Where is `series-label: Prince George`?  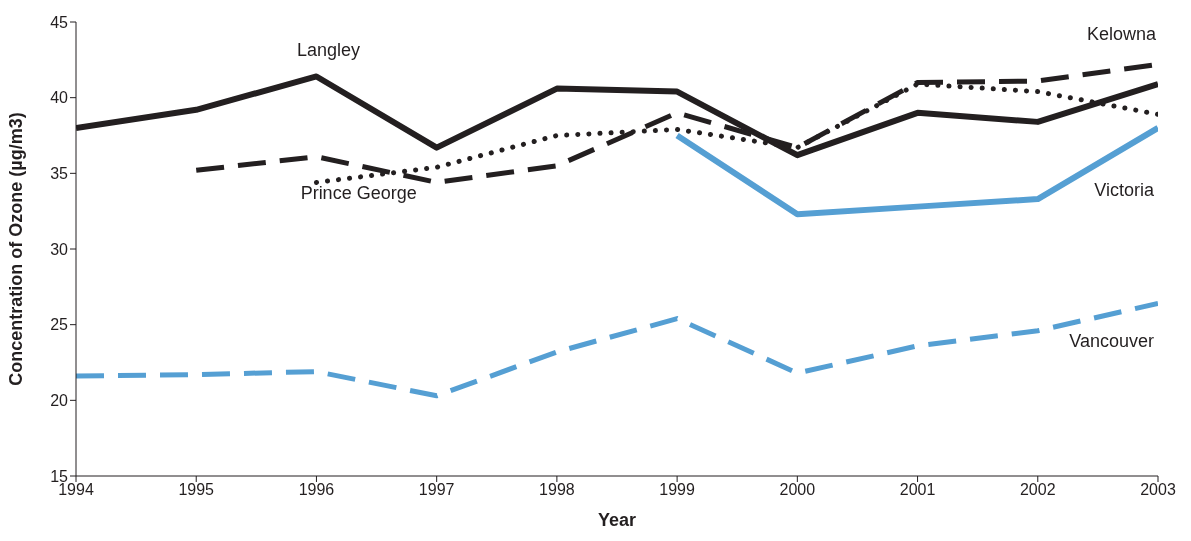 series-label: Prince George is located at coordinates (358, 193).